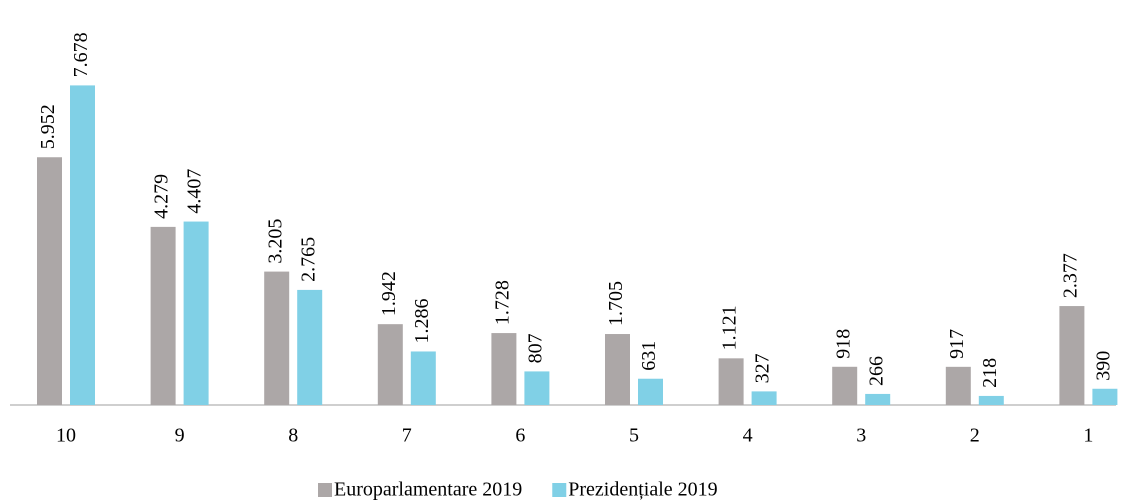 The height and width of the screenshot is (504, 1125). I want to click on value-label: 1.728, so click(502, 302).